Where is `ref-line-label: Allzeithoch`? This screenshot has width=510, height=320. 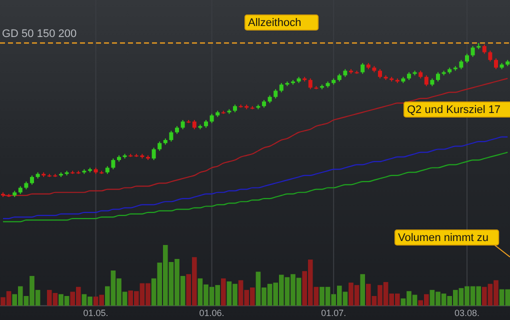
ref-line-label: Allzeithoch is located at coordinates (275, 23).